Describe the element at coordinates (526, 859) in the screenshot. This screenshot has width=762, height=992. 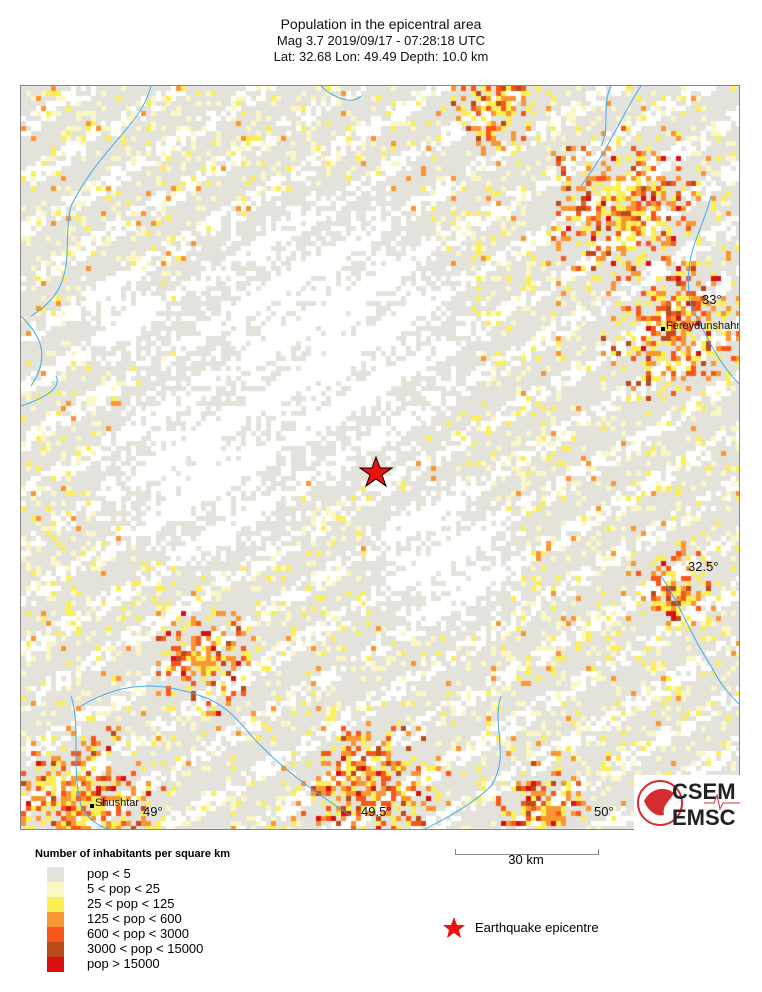
I see `scale-bar-label: 30 km` at that location.